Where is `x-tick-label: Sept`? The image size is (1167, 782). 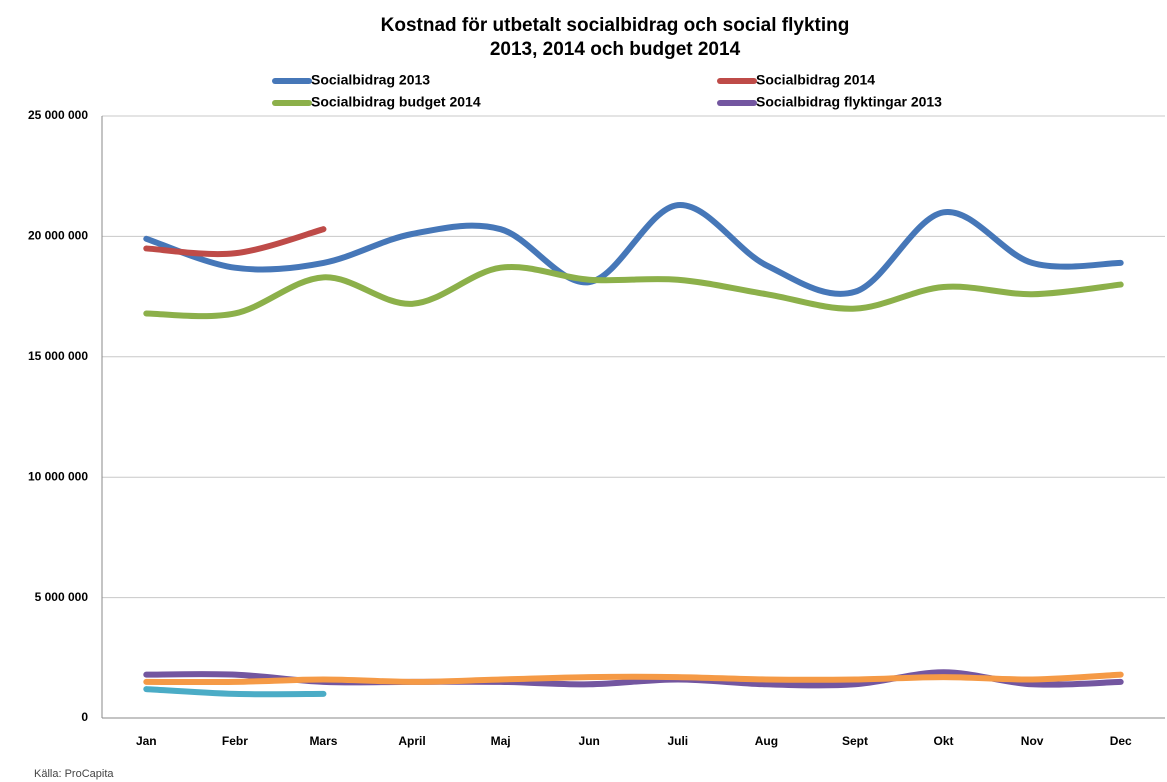 x-tick-label: Sept is located at coordinates (855, 741).